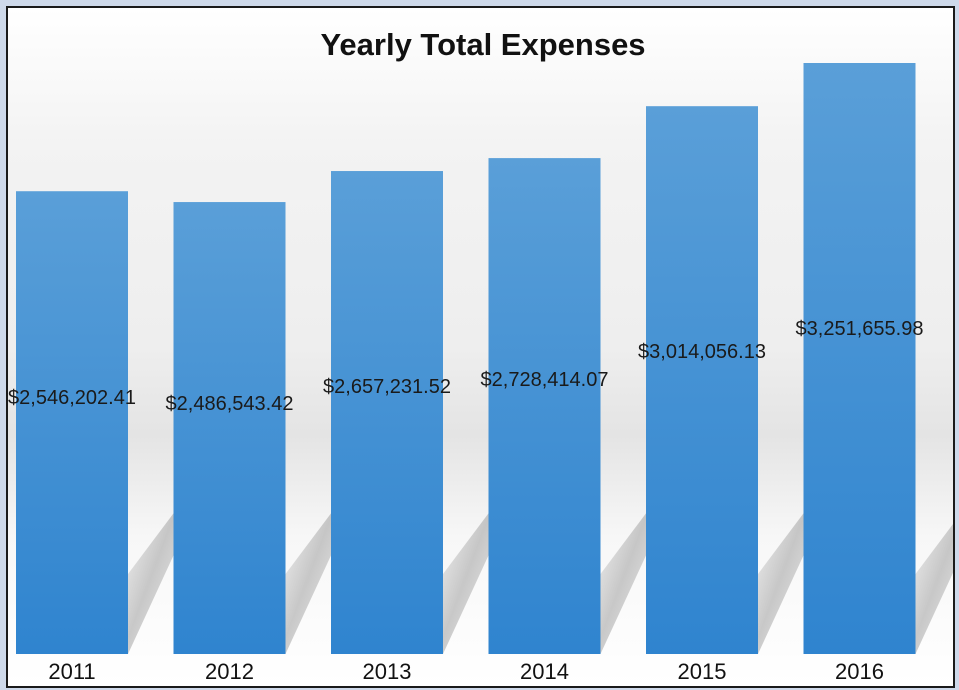 The image size is (959, 690). What do you see at coordinates (702, 352) in the screenshot?
I see `data-label-2015: $3,014,056.13` at bounding box center [702, 352].